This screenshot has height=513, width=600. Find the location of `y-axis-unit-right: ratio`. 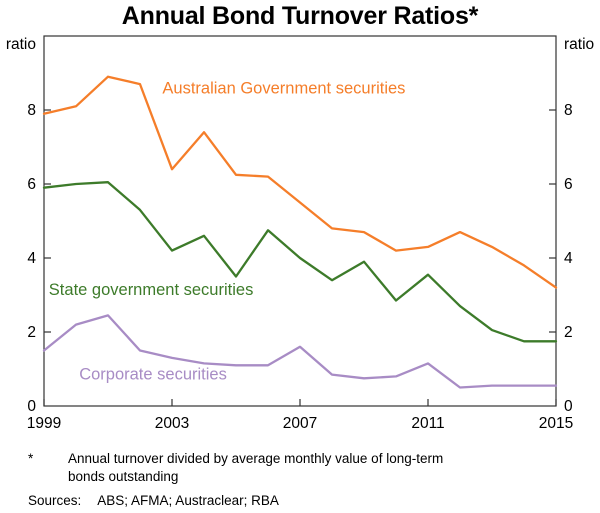

y-axis-unit-right: ratio is located at coordinates (579, 44).